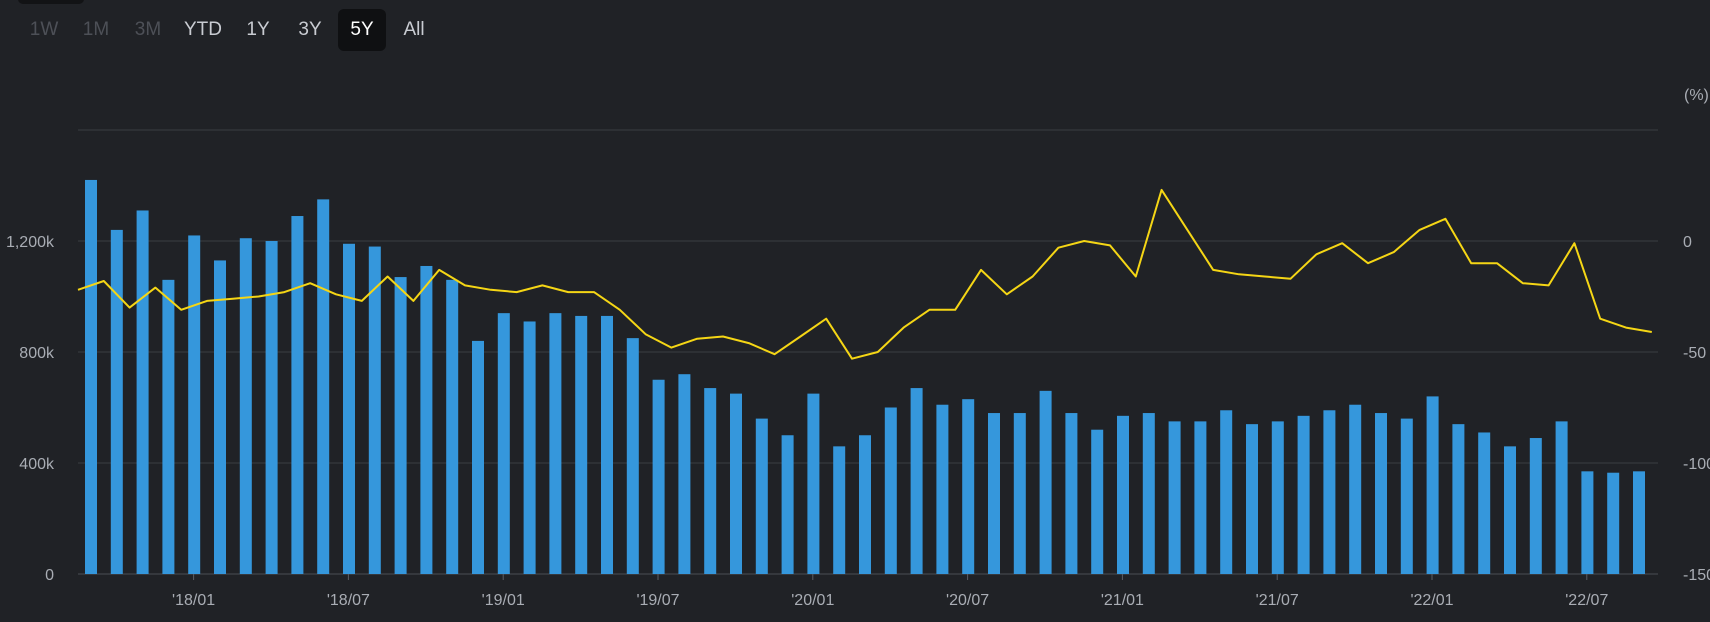 The height and width of the screenshot is (622, 1710). Describe the element at coordinates (1122, 600) in the screenshot. I see `x-axis-tick-label: '21/01` at that location.